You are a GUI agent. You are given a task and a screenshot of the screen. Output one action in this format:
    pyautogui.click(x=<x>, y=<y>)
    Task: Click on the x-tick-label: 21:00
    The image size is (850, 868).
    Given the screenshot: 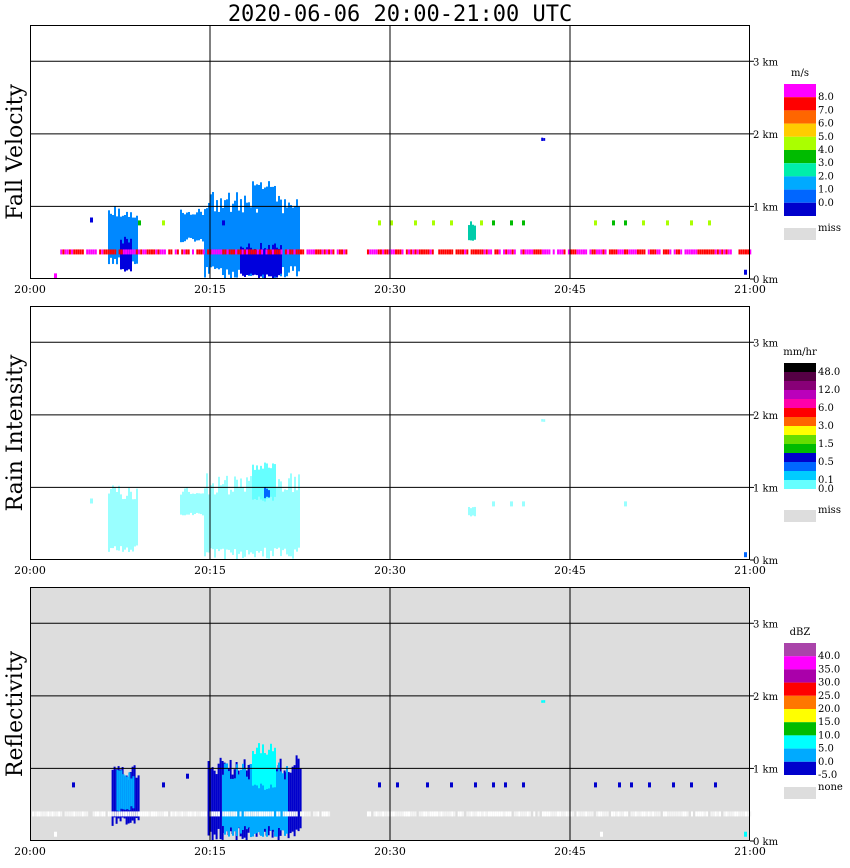 What is the action you would take?
    pyautogui.click(x=750, y=289)
    